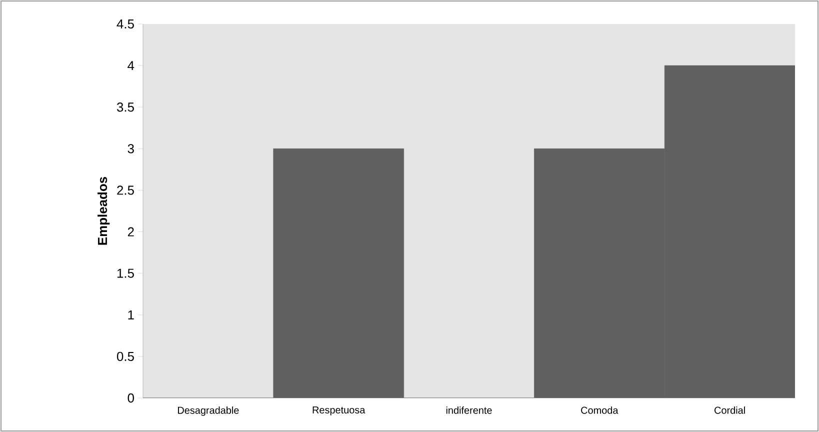  Describe the element at coordinates (125, 273) in the screenshot. I see `y-tick-label: 1.5` at that location.